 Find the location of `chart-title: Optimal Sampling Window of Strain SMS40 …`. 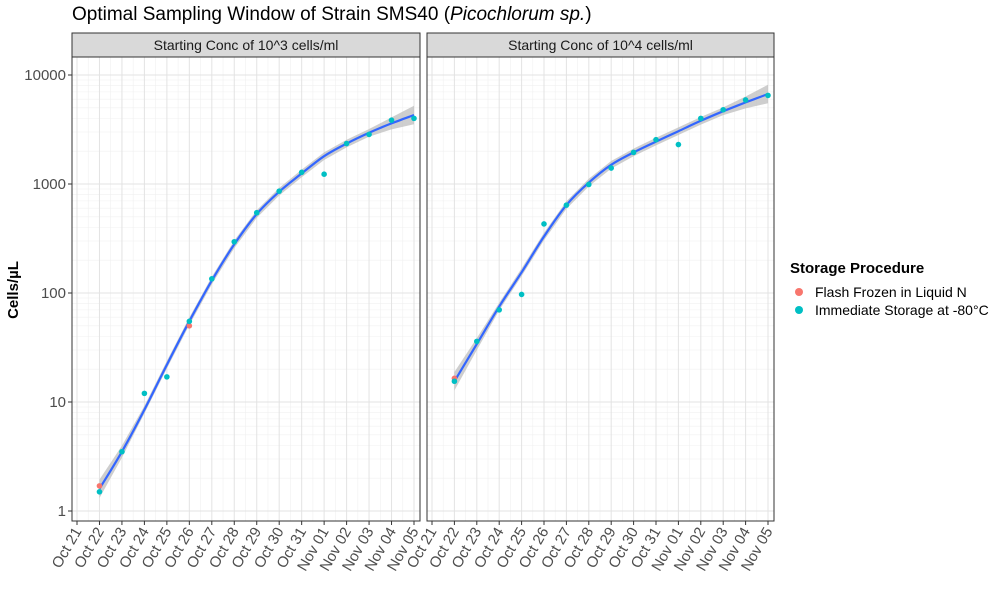

chart-title: Optimal Sampling Window of Strain SMS40 … is located at coordinates (332, 15).